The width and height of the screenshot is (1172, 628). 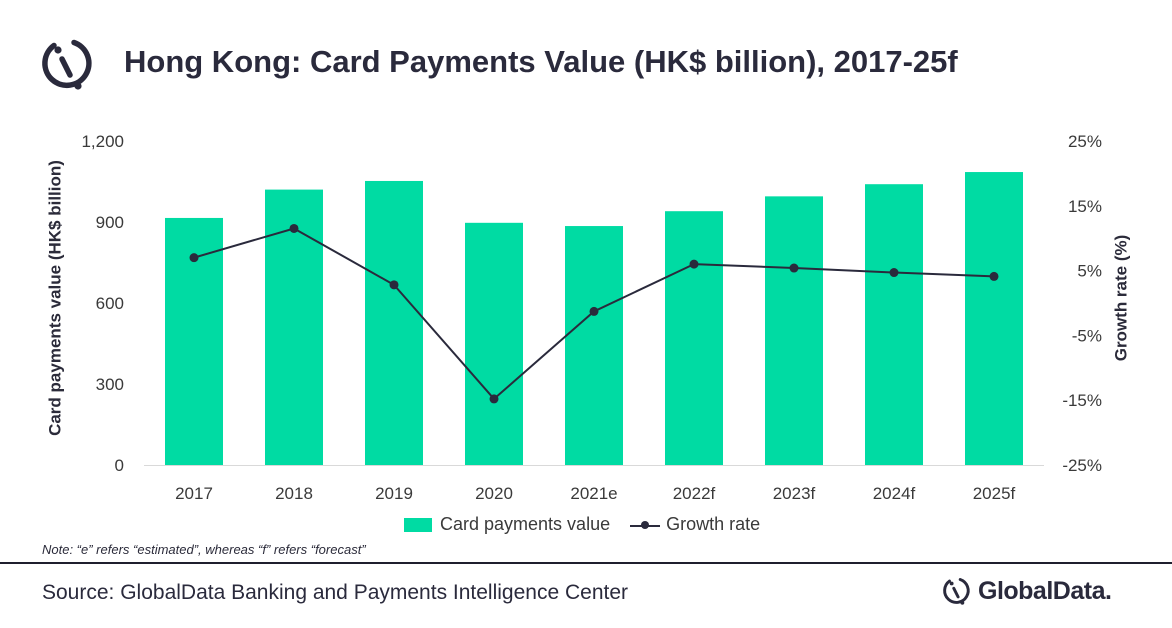 What do you see at coordinates (1085, 141) in the screenshot?
I see `y2-tick-label: 25%` at bounding box center [1085, 141].